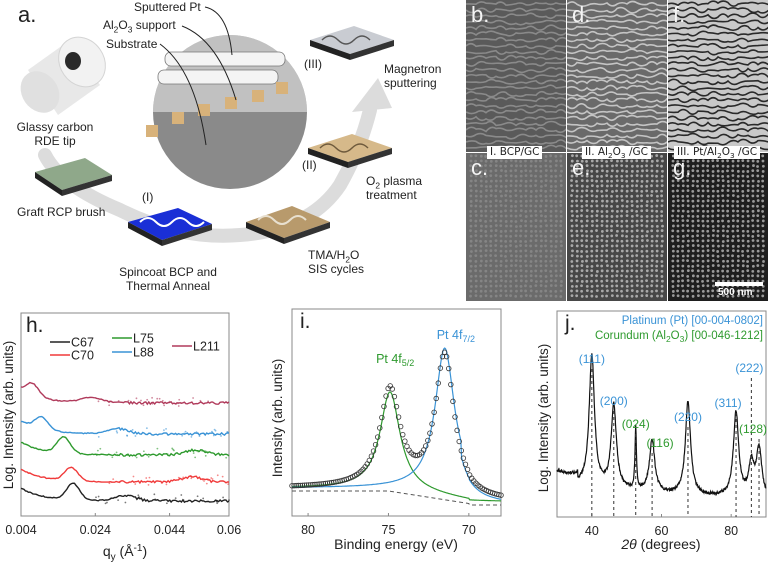 The image size is (768, 569). What do you see at coordinates (169, 530) in the screenshot?
I see `x-tick-label: 0.044` at bounding box center [169, 530].